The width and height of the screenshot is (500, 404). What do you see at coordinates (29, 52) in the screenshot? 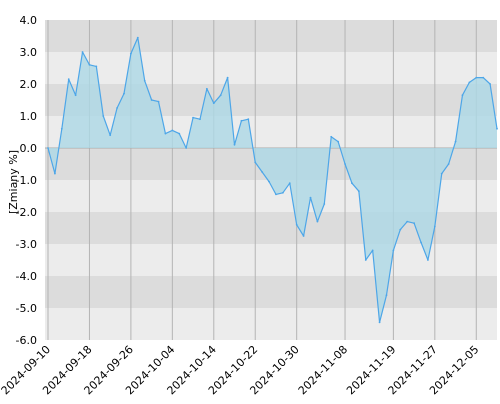
I see `y-tick-label: 3.0` at bounding box center [29, 52].